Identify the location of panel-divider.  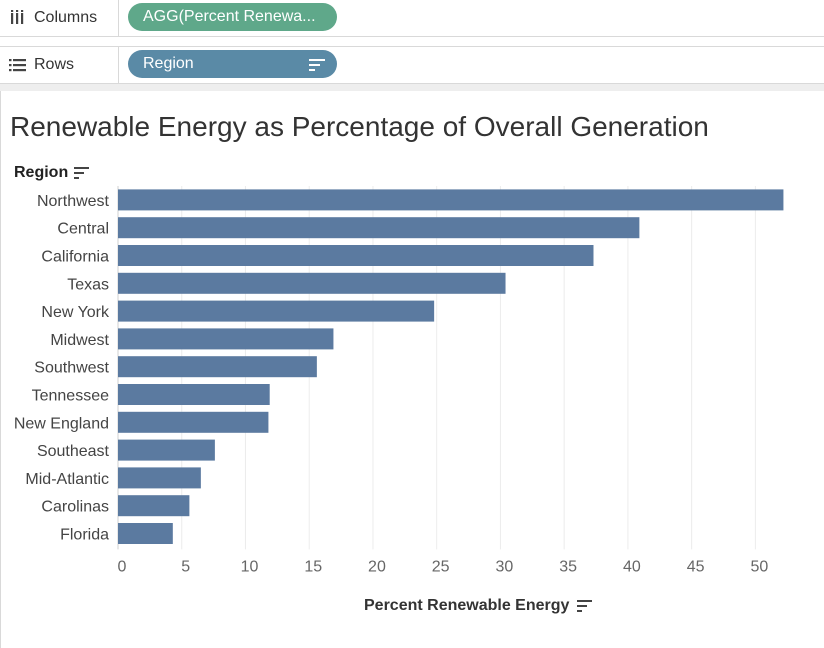
(412, 87).